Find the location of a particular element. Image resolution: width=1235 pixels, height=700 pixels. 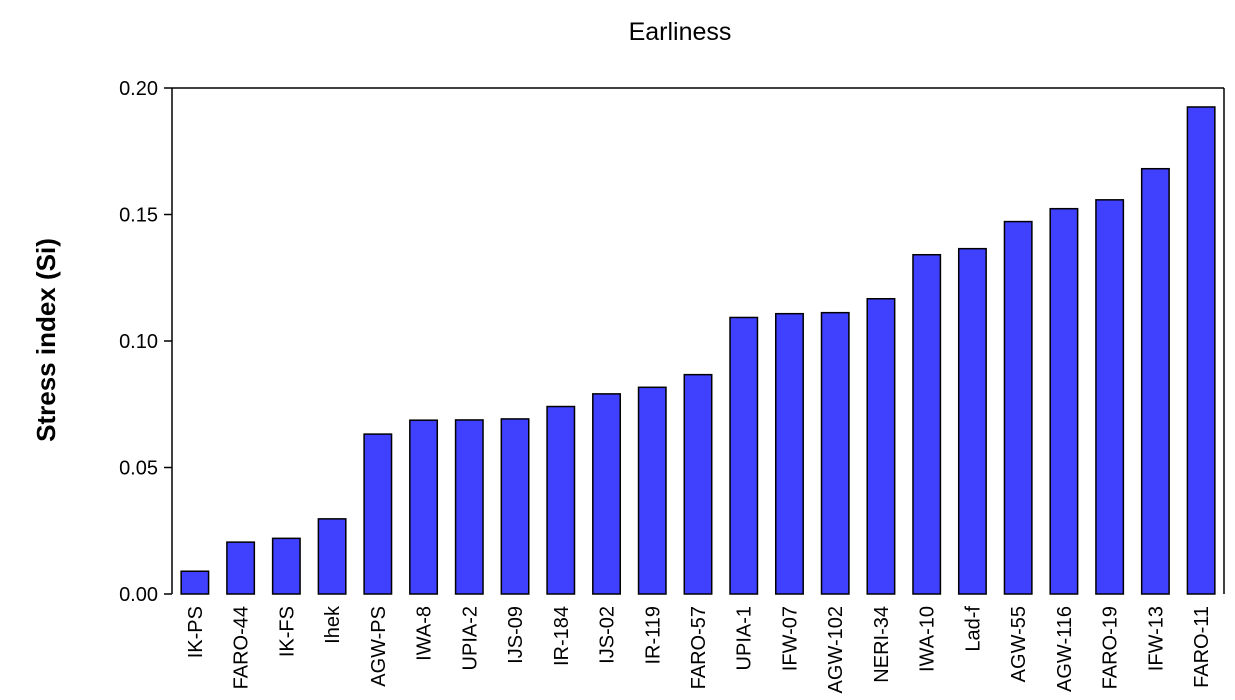

x-tick-label: UPIA-2 is located at coordinates (470, 638).